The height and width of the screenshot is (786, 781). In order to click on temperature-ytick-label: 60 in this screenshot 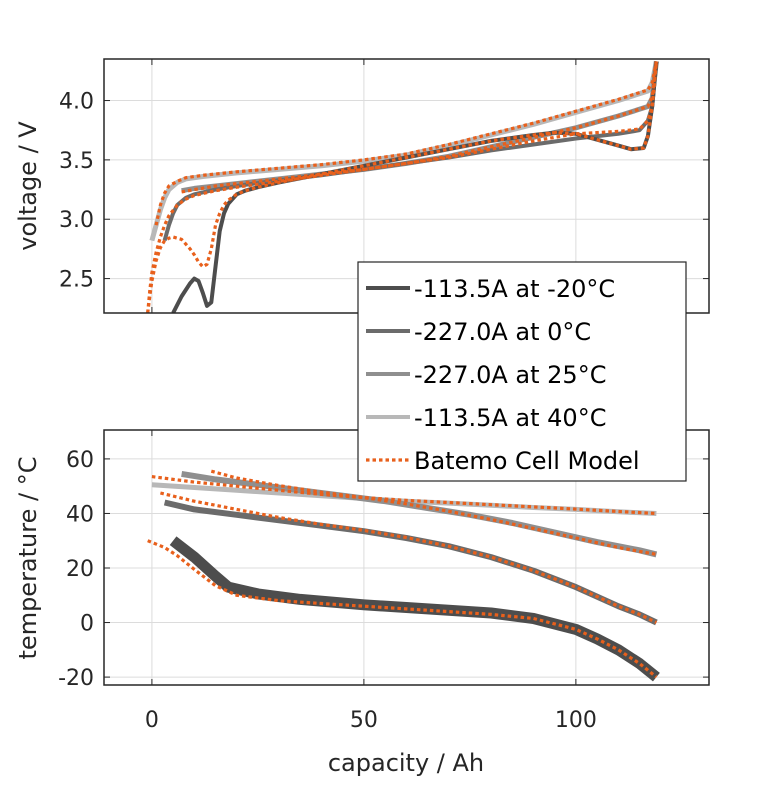, I will do `click(80, 460)`.